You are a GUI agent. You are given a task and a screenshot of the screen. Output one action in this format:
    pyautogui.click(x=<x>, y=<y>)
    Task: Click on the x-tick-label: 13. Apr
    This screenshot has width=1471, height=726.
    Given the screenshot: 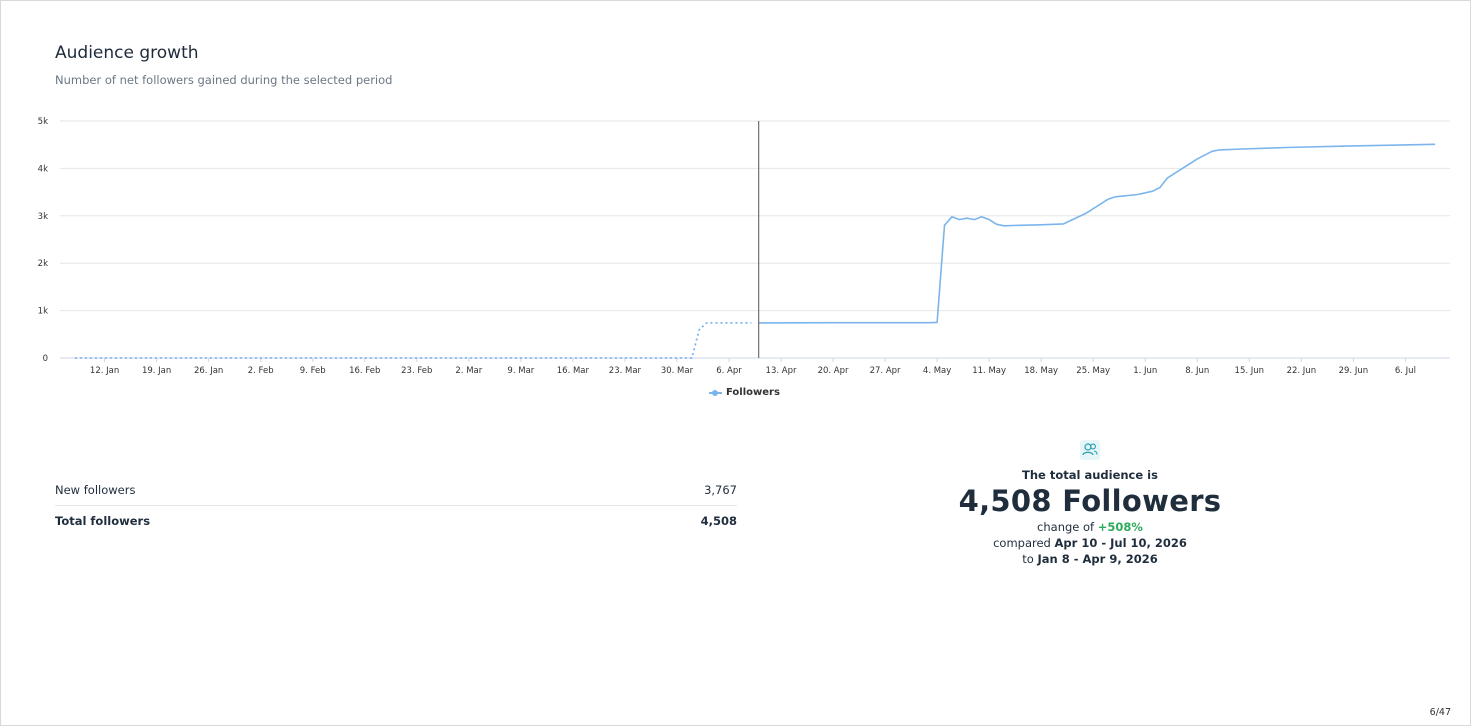 What is the action you would take?
    pyautogui.click(x=781, y=371)
    